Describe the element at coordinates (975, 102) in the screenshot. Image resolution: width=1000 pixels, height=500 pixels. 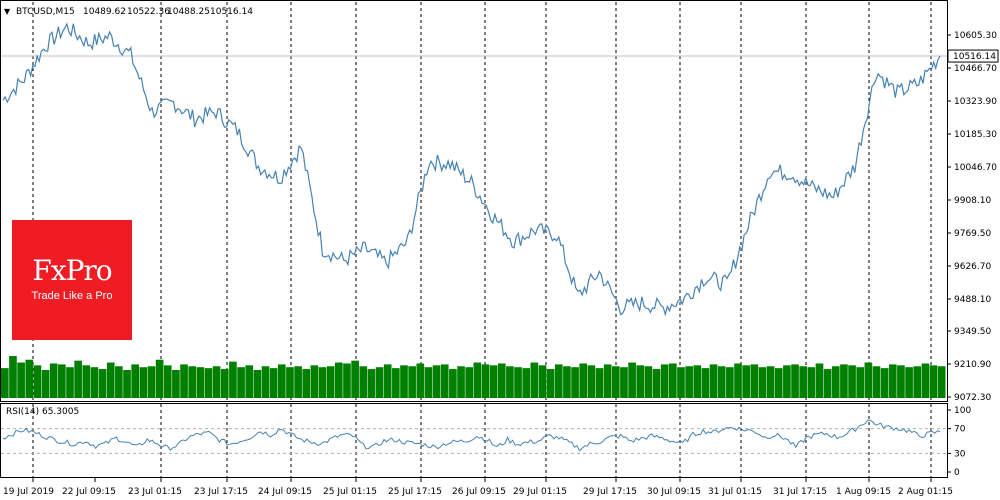
I see `price-tick-label: 10323.90` at that location.